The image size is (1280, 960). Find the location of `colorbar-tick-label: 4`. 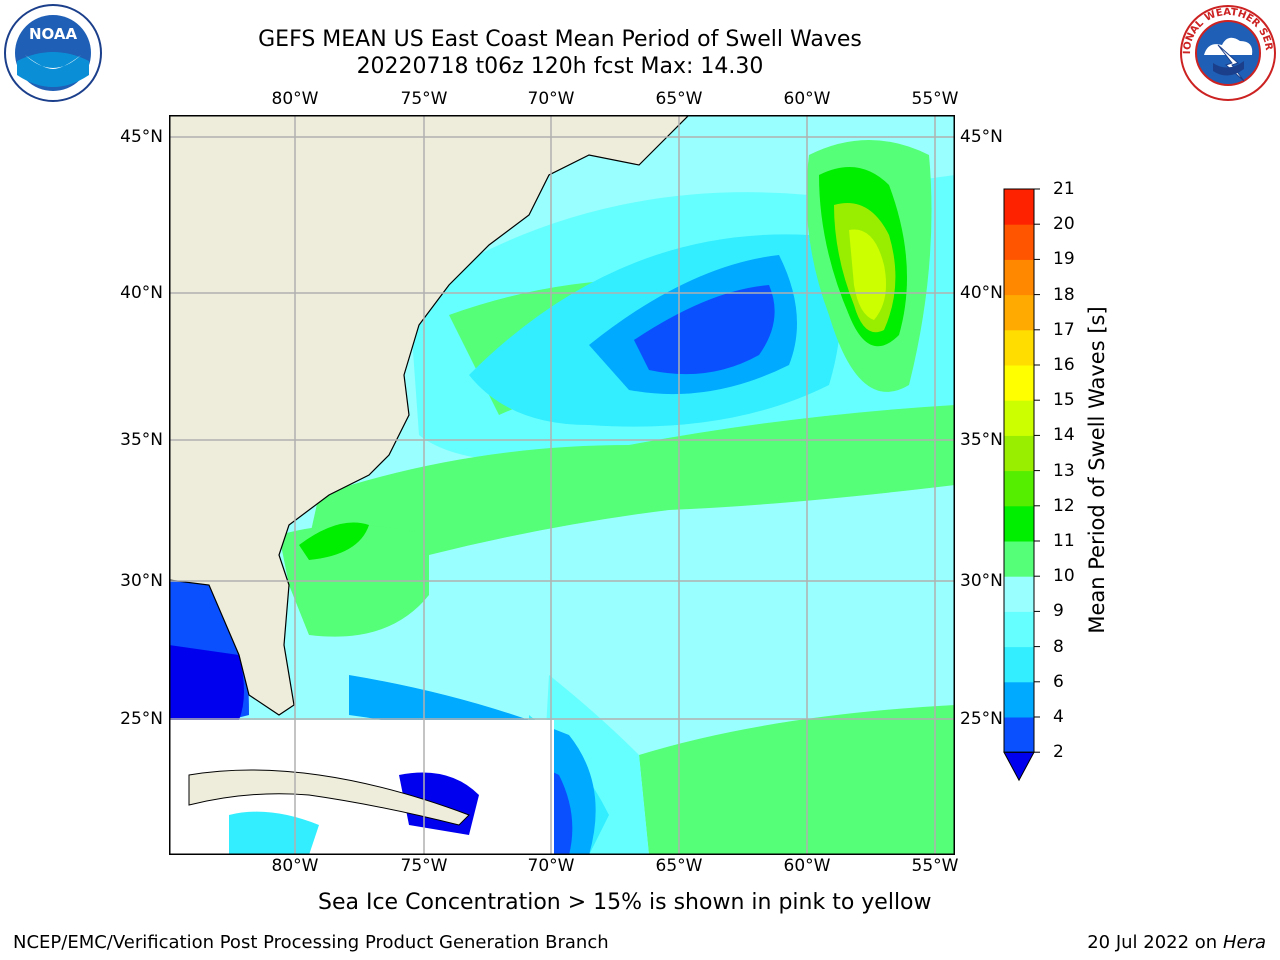

colorbar-tick-label: 4 is located at coordinates (1058, 717).